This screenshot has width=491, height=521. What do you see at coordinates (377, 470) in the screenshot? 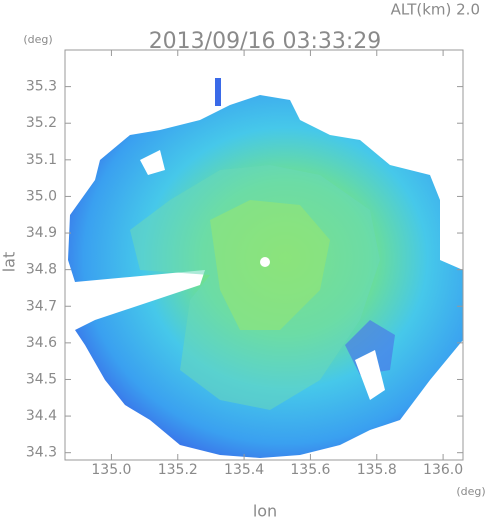
I see `x-tick-label: 135.8` at bounding box center [377, 470].